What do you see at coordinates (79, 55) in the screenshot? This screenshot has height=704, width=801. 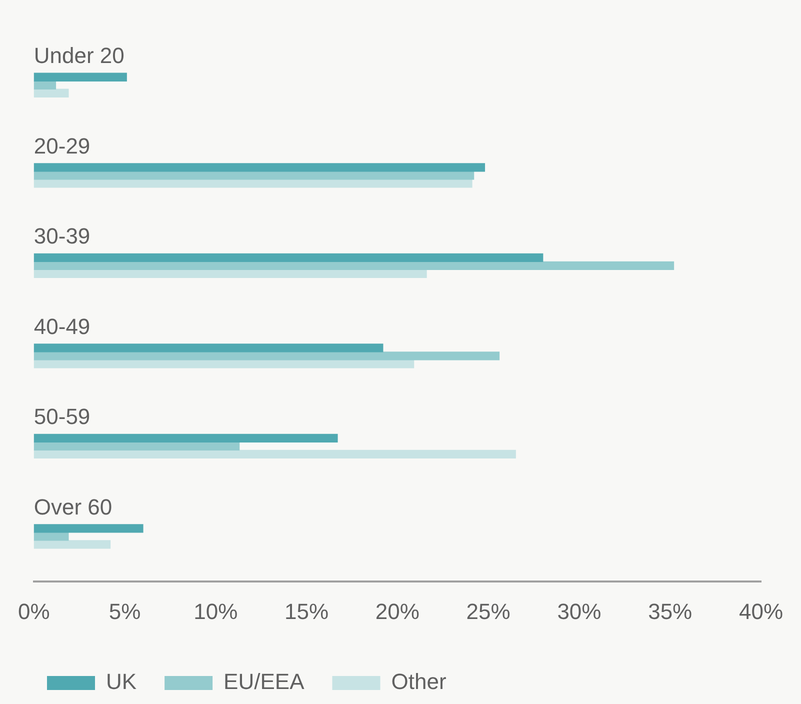 I see `y-tick-label: Under 20` at bounding box center [79, 55].